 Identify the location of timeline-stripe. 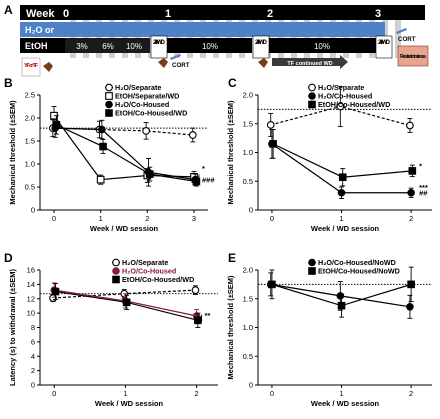
(398, 39).